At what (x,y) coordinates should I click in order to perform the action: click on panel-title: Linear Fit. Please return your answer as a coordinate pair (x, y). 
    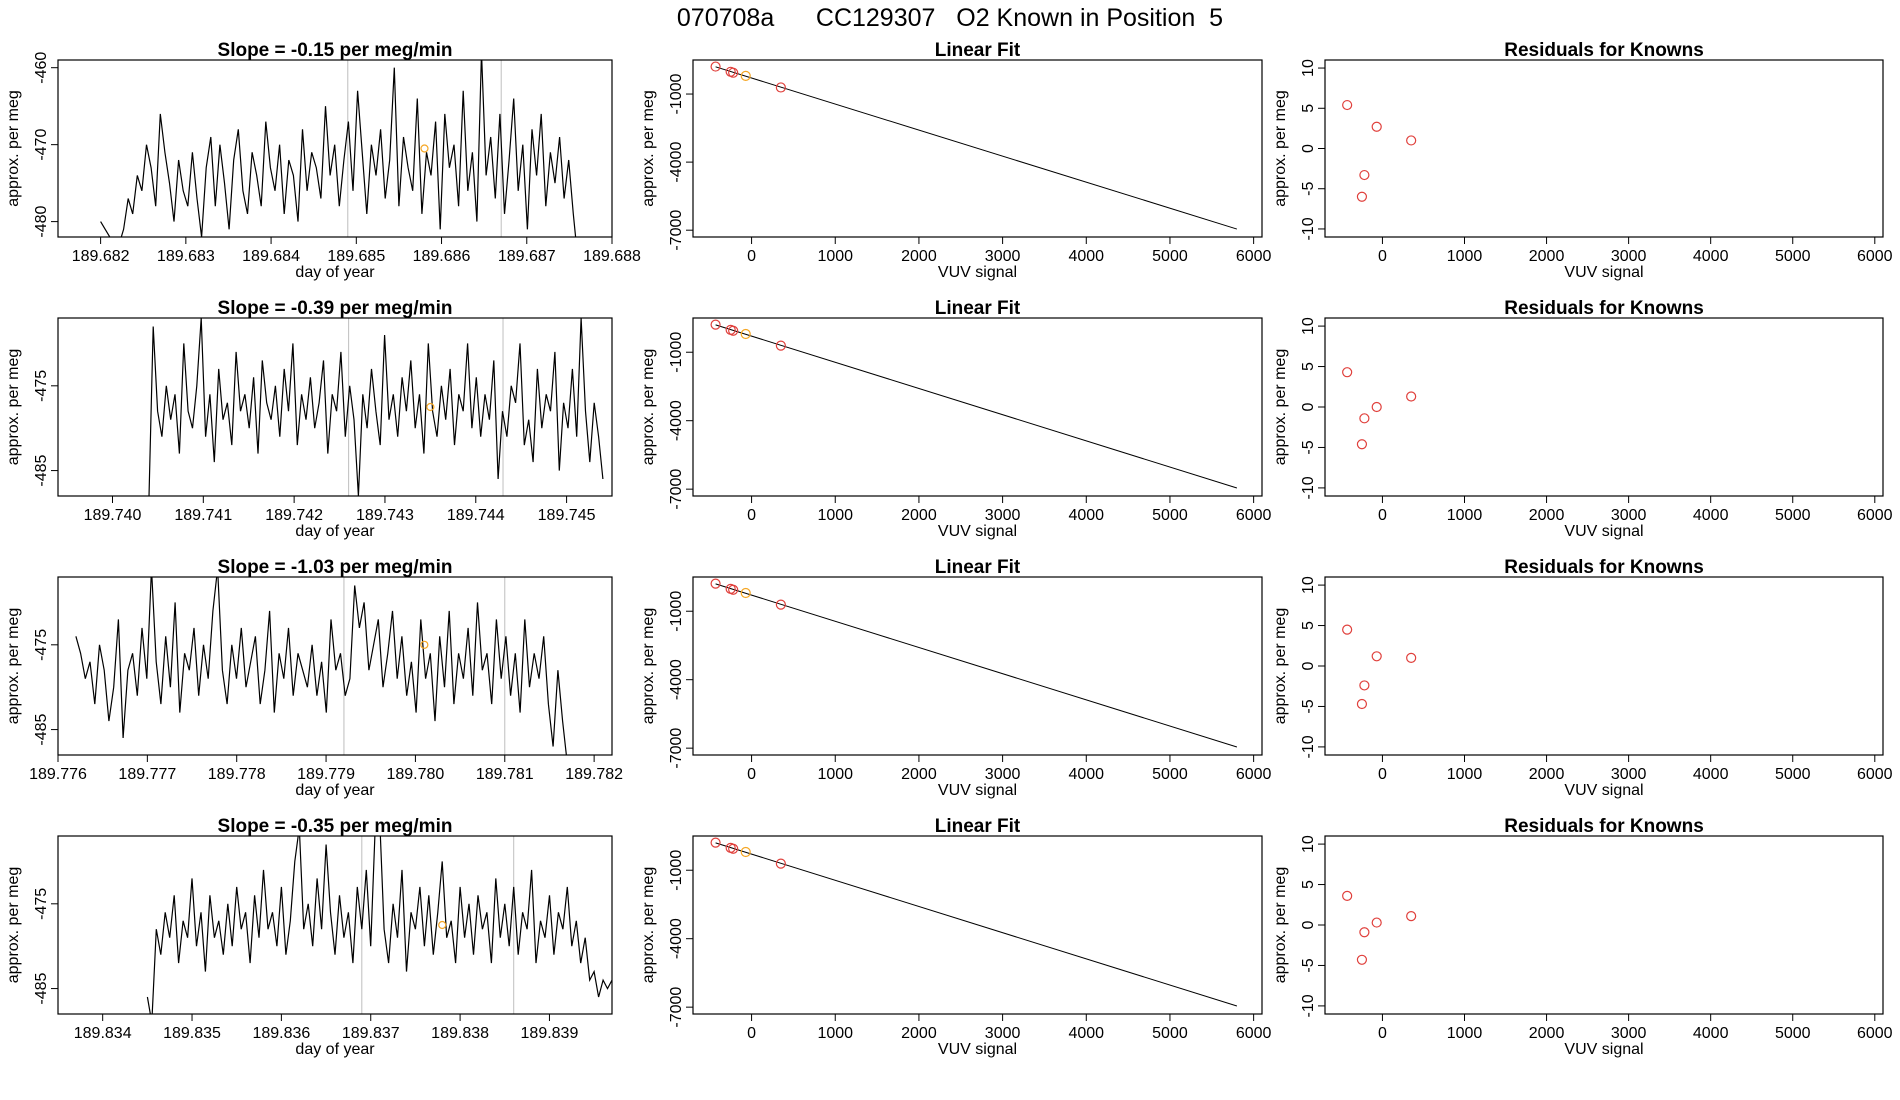
    Looking at the image, I should click on (978, 826).